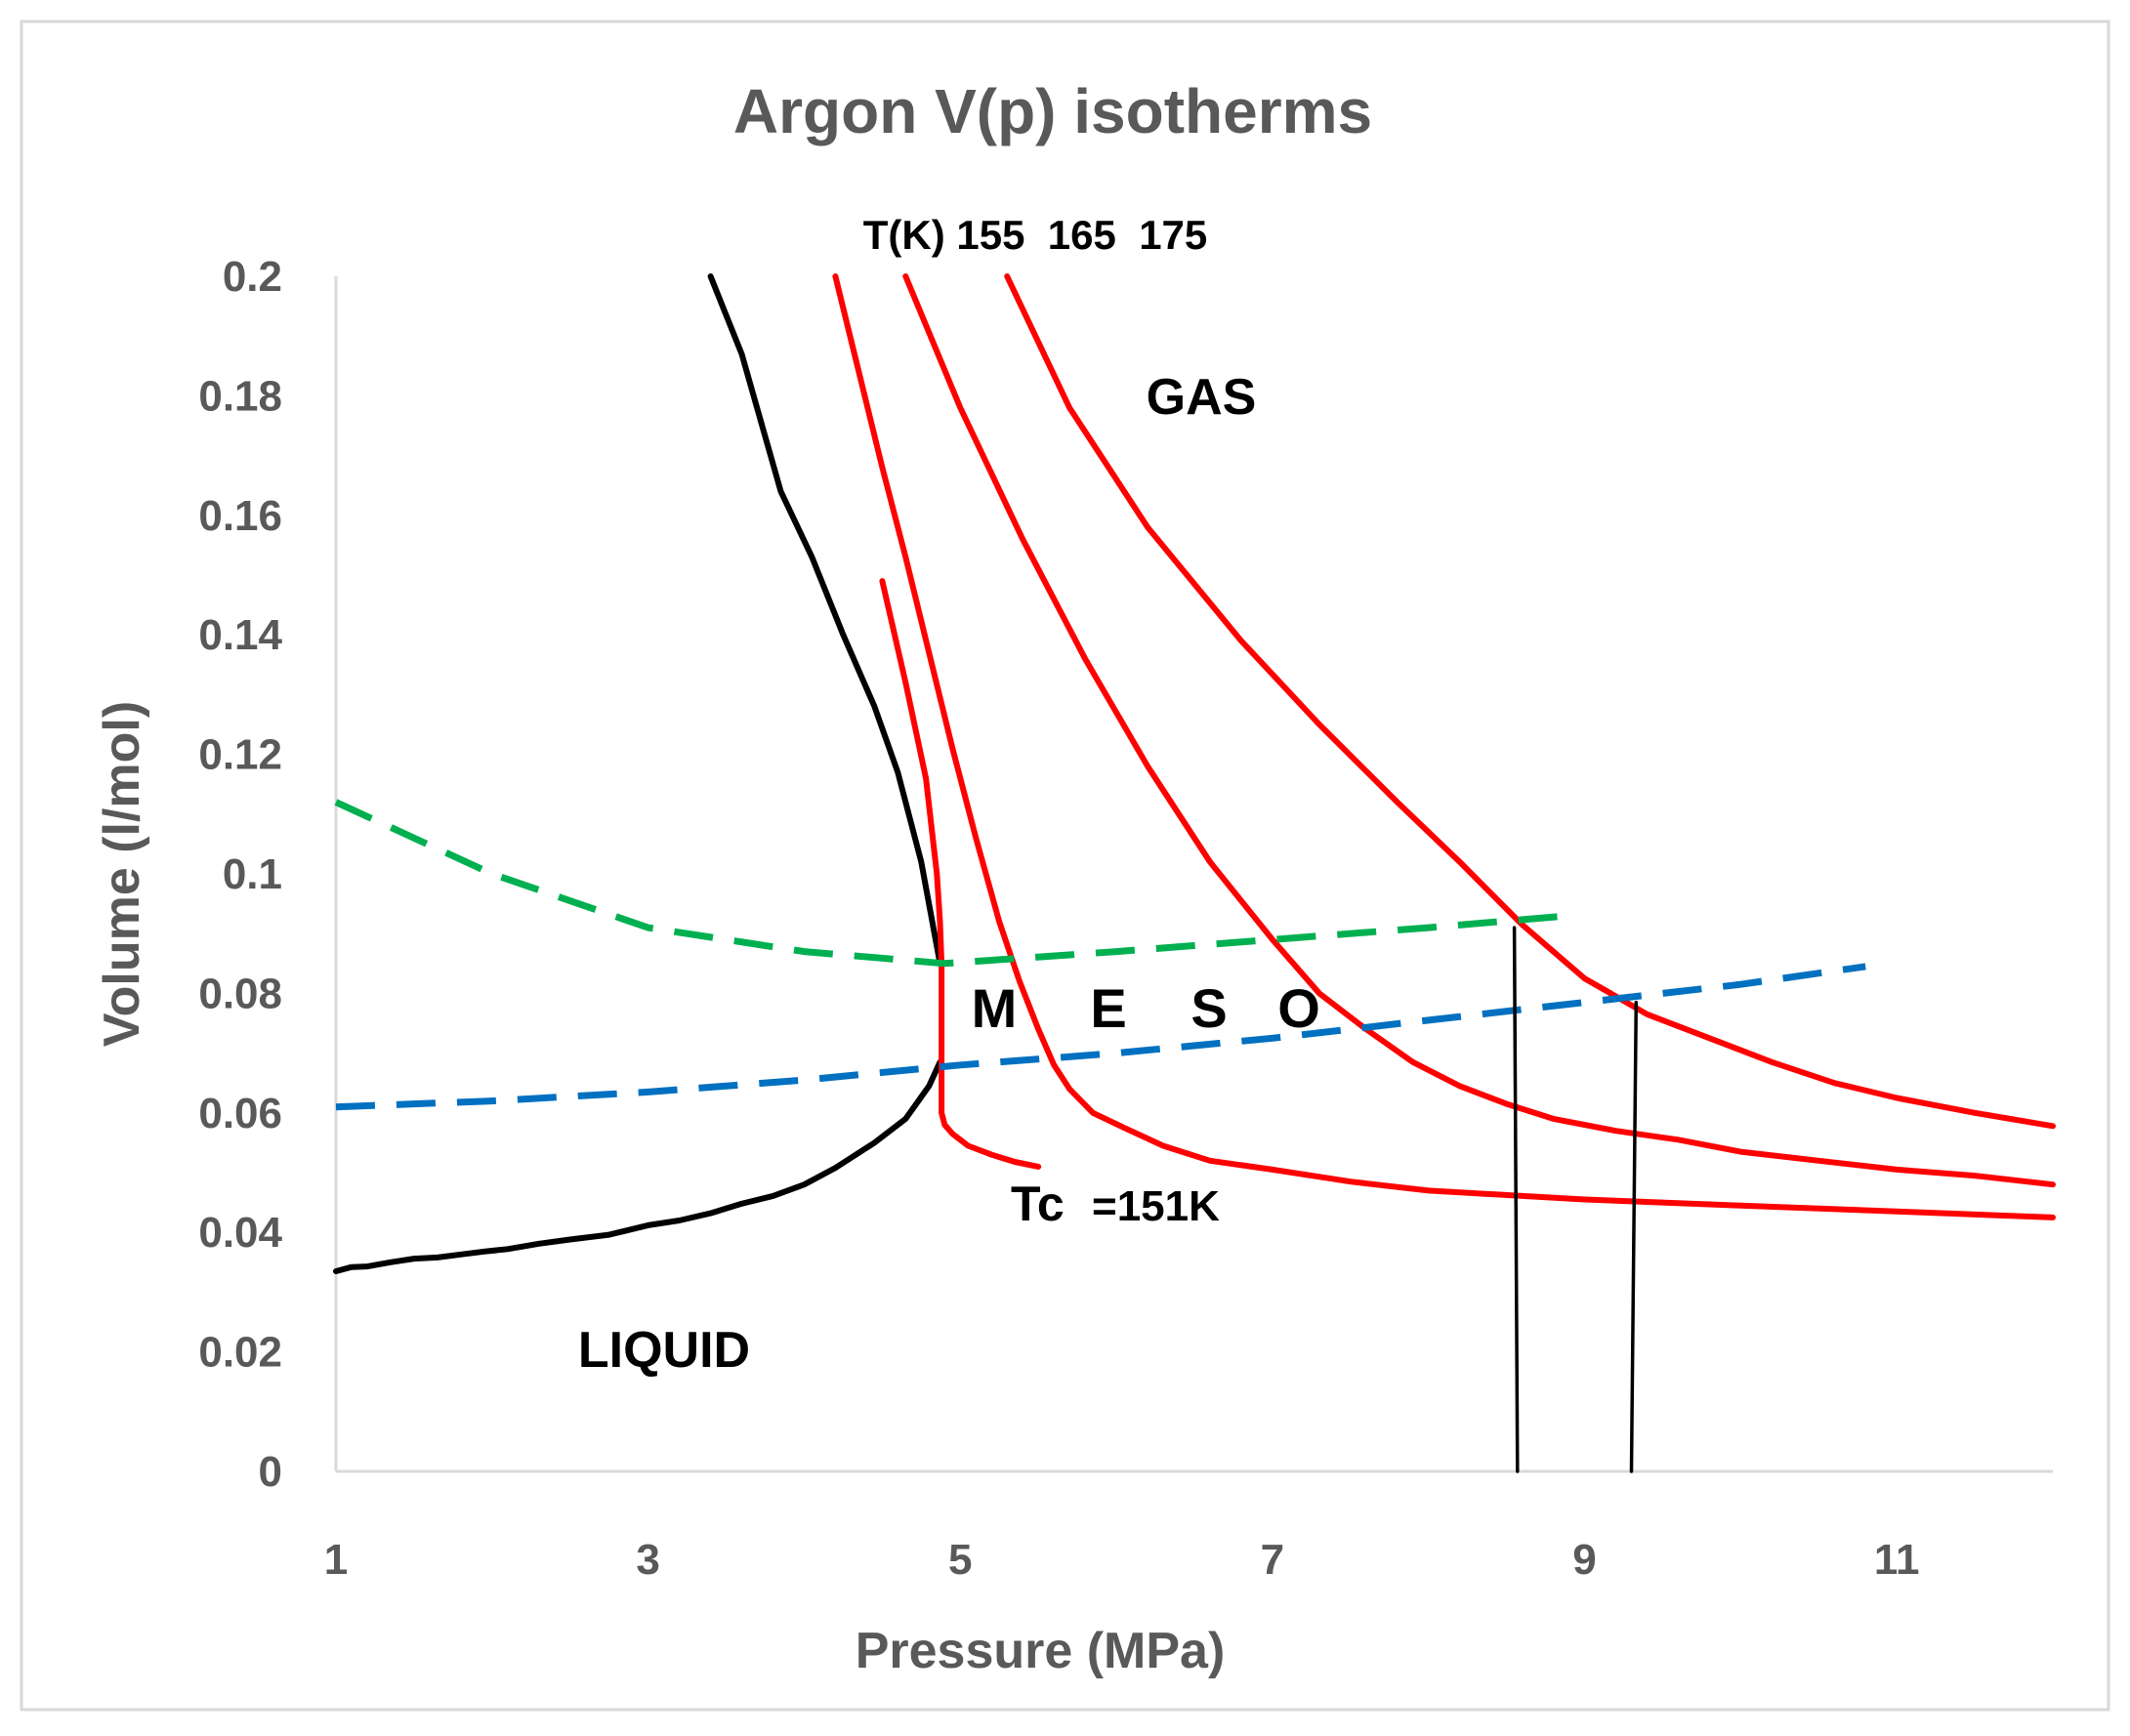 Image resolution: width=2130 pixels, height=1736 pixels. What do you see at coordinates (960, 1560) in the screenshot?
I see `x-tick-label: 5` at bounding box center [960, 1560].